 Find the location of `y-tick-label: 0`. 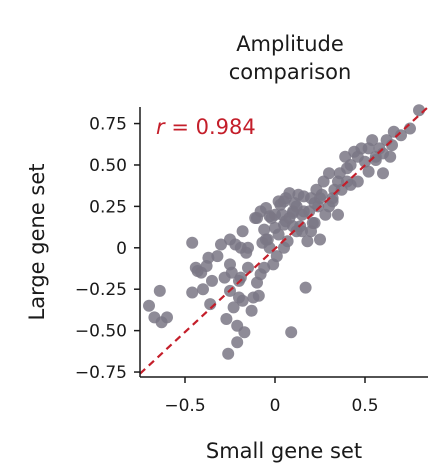

y-tick-label: 0 is located at coordinates (121, 249).